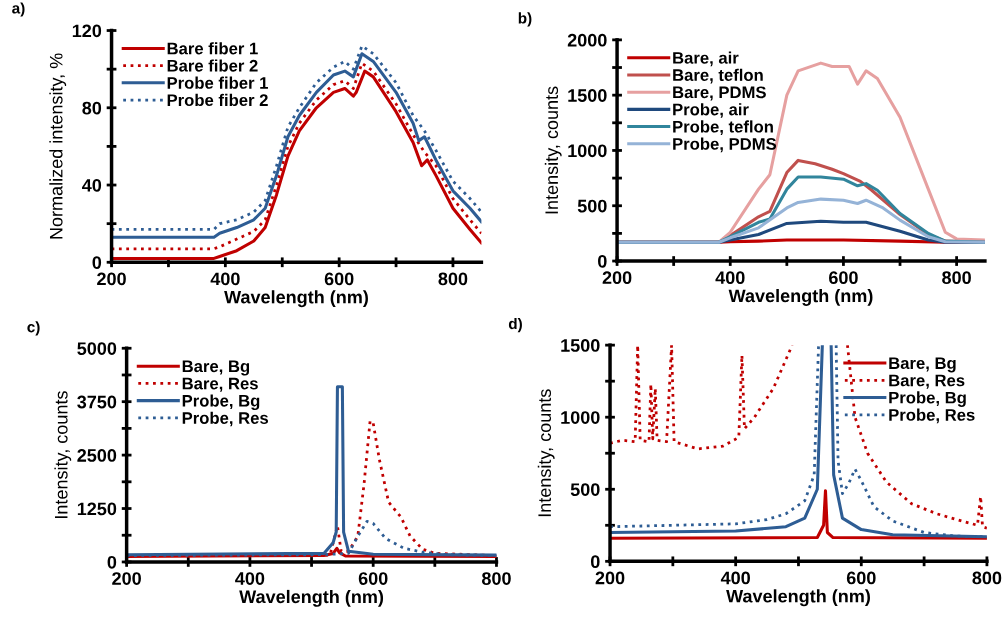  What do you see at coordinates (719, 93) in the screenshot?
I see `legend-label: Bare, PDMS` at bounding box center [719, 93].